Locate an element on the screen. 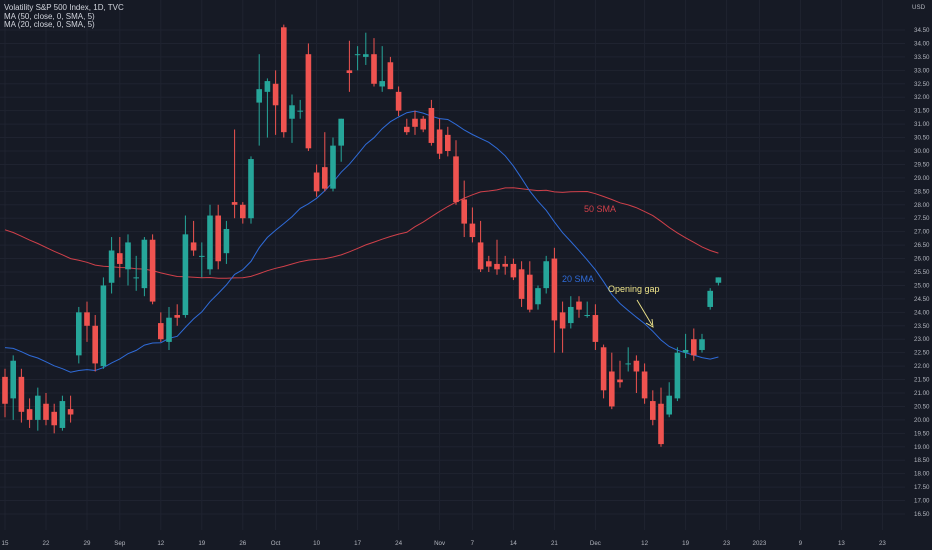 The image size is (932, 550). price-tick-label: 18.50 is located at coordinates (922, 460).